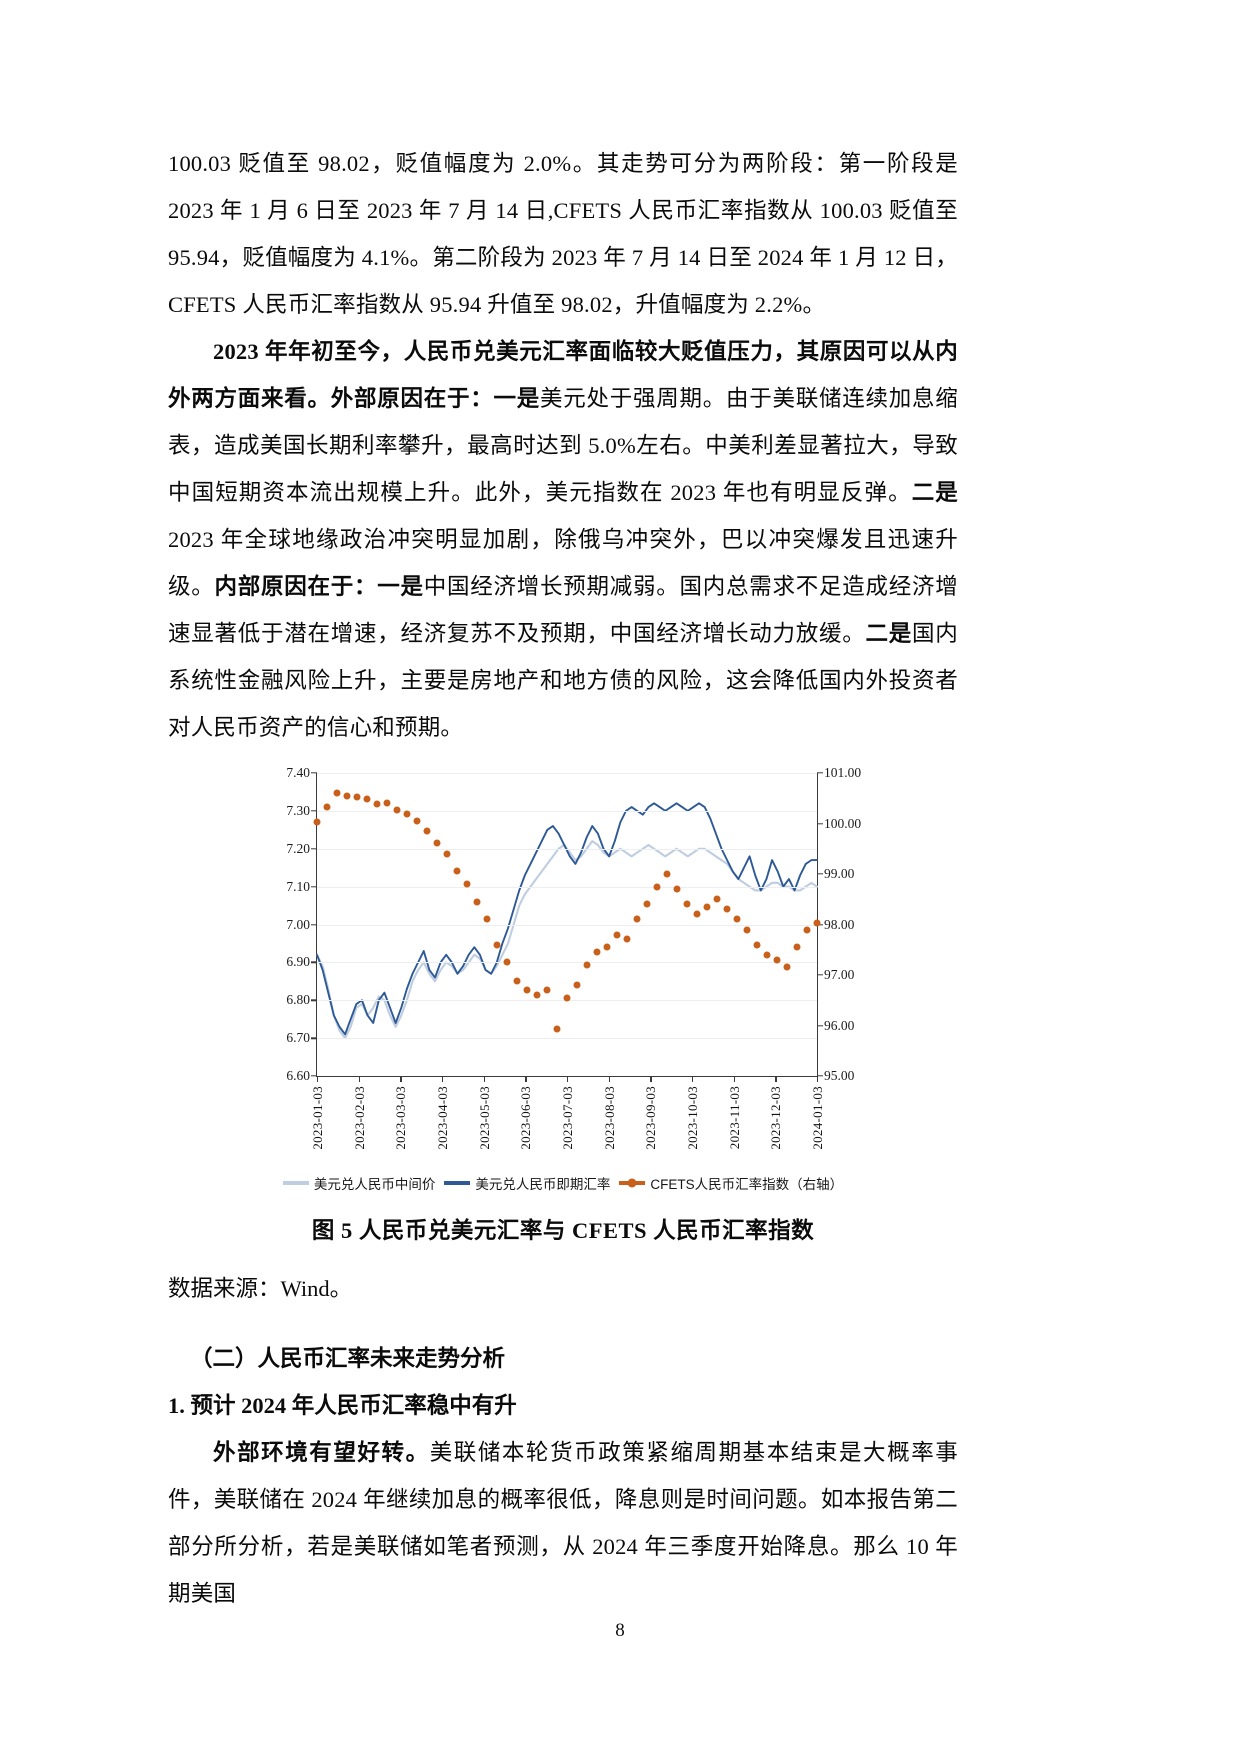 The height and width of the screenshot is (1754, 1240). What do you see at coordinates (543, 1184) in the screenshot?
I see `legend-label: 美元兑人民币即期汇率` at bounding box center [543, 1184].